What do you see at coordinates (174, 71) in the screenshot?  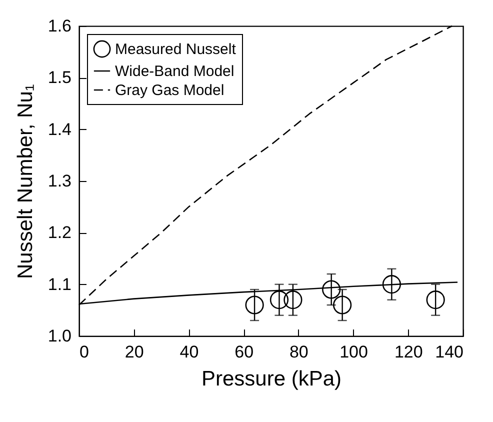 I see `legend-label: Wide-Band Model` at bounding box center [174, 71].